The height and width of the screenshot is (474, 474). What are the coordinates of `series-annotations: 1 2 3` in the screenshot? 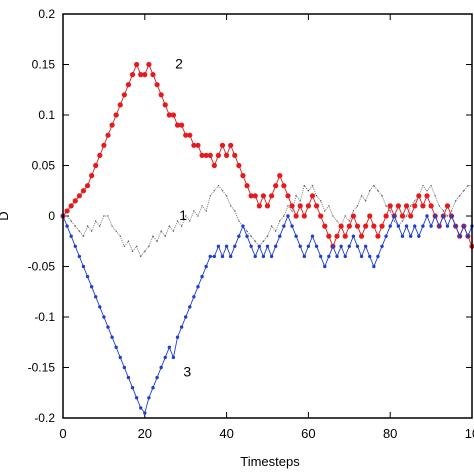 It's located at (183, 218).